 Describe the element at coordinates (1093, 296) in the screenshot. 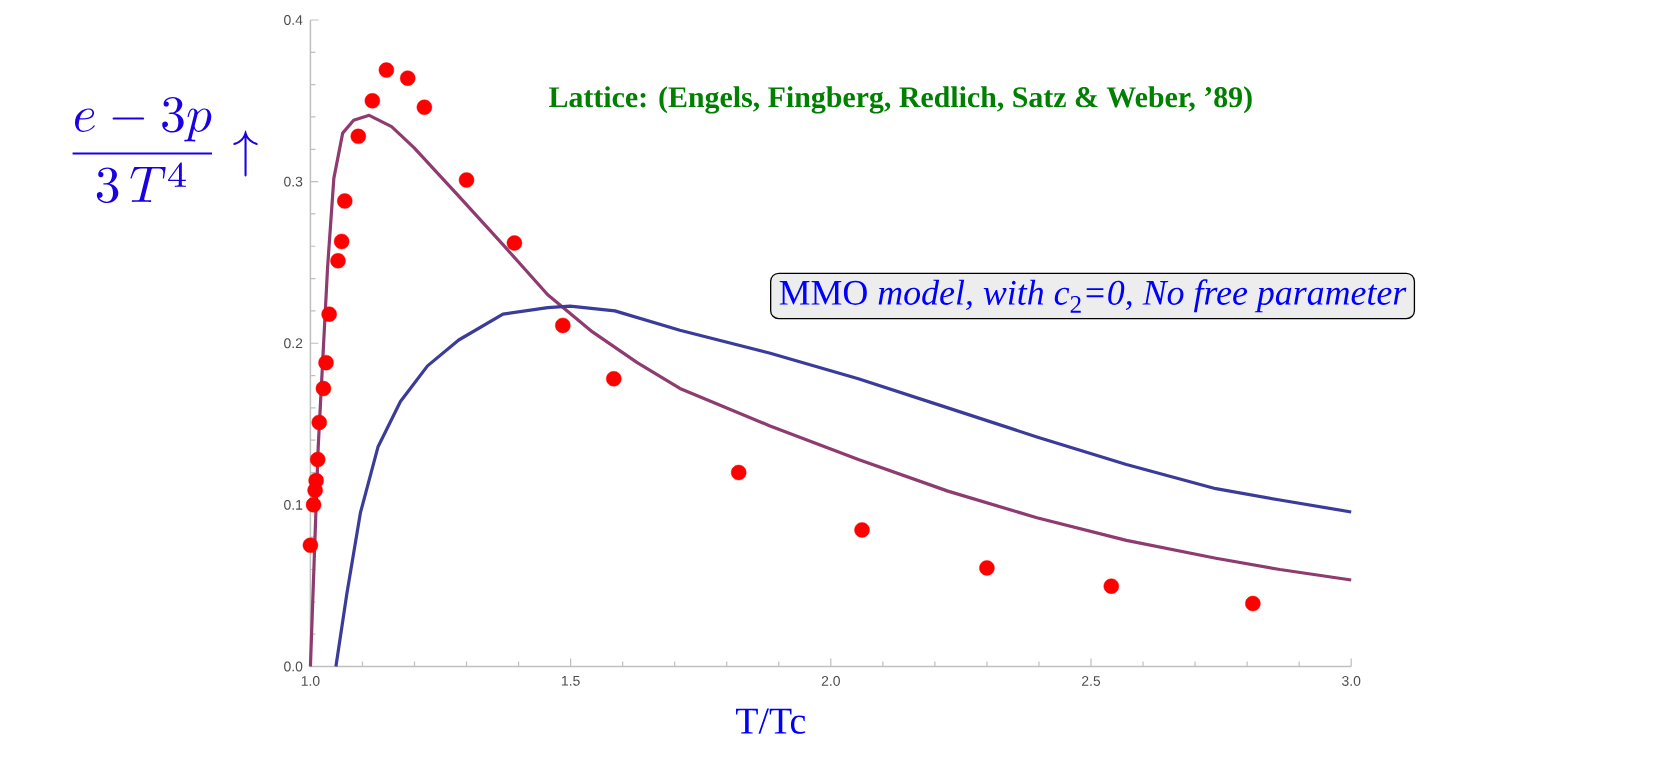

I see `annotation: MMO model, with c$_{2}$=0, No free parameter` at that location.